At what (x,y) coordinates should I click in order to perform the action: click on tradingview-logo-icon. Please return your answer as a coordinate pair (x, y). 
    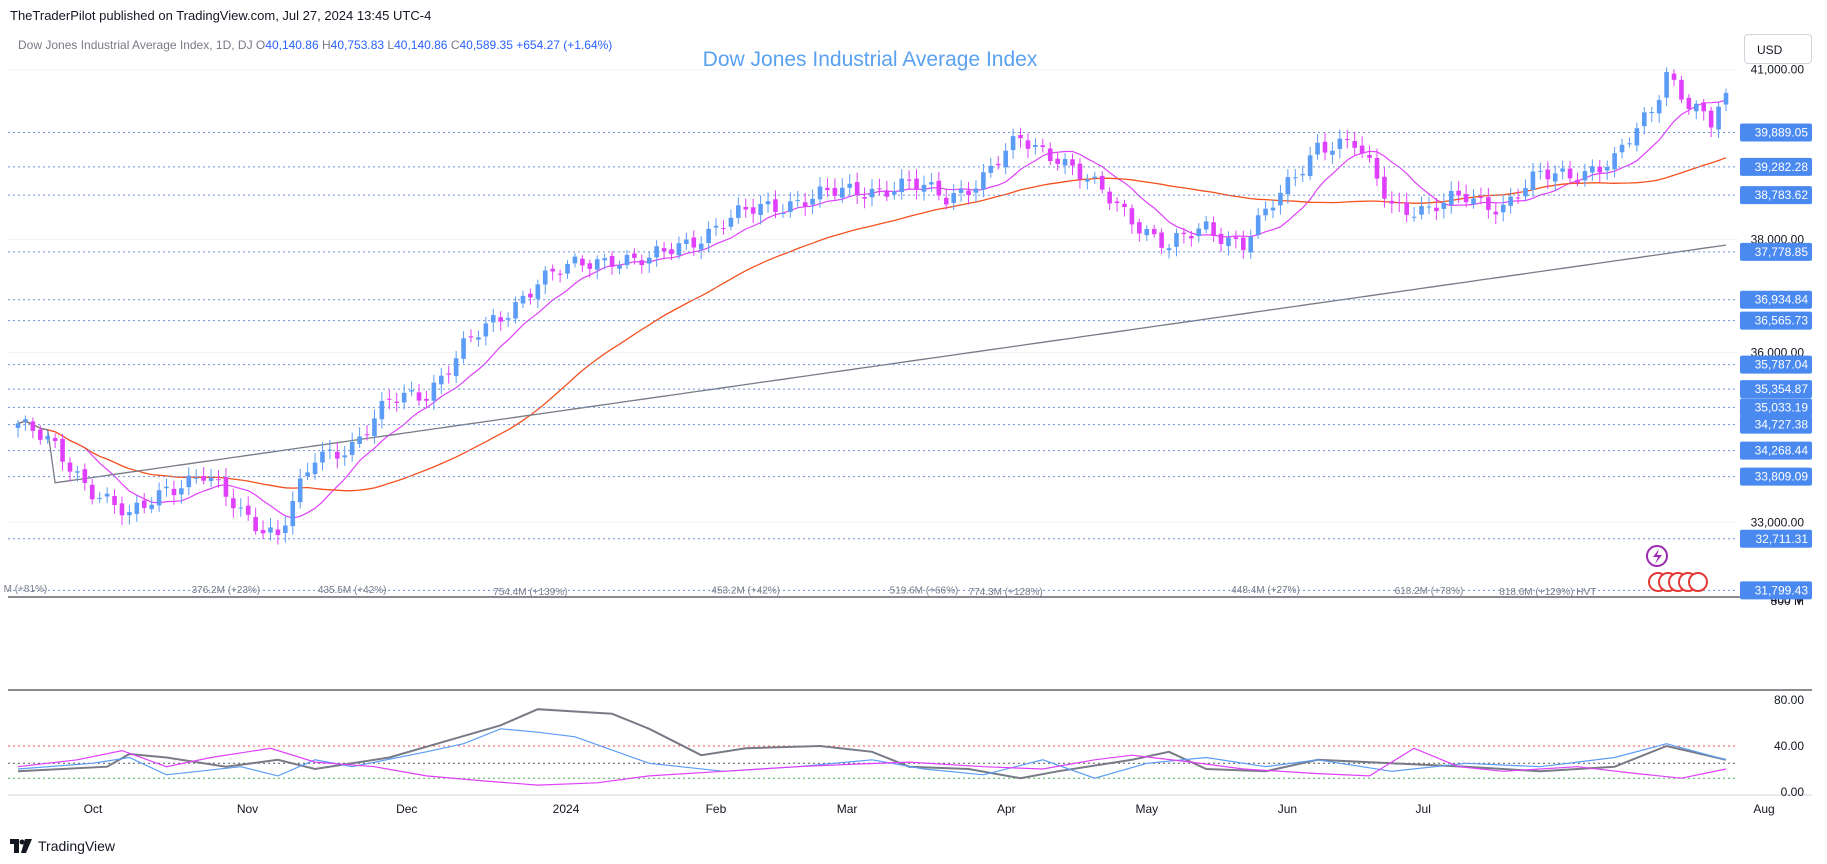
    Looking at the image, I should click on (21, 846).